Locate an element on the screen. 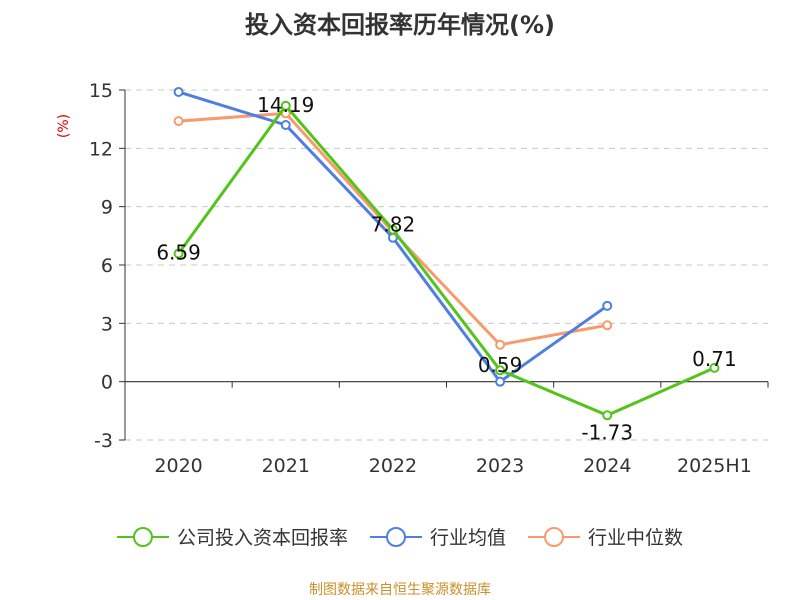  x-tick-label: 2024 is located at coordinates (607, 466).